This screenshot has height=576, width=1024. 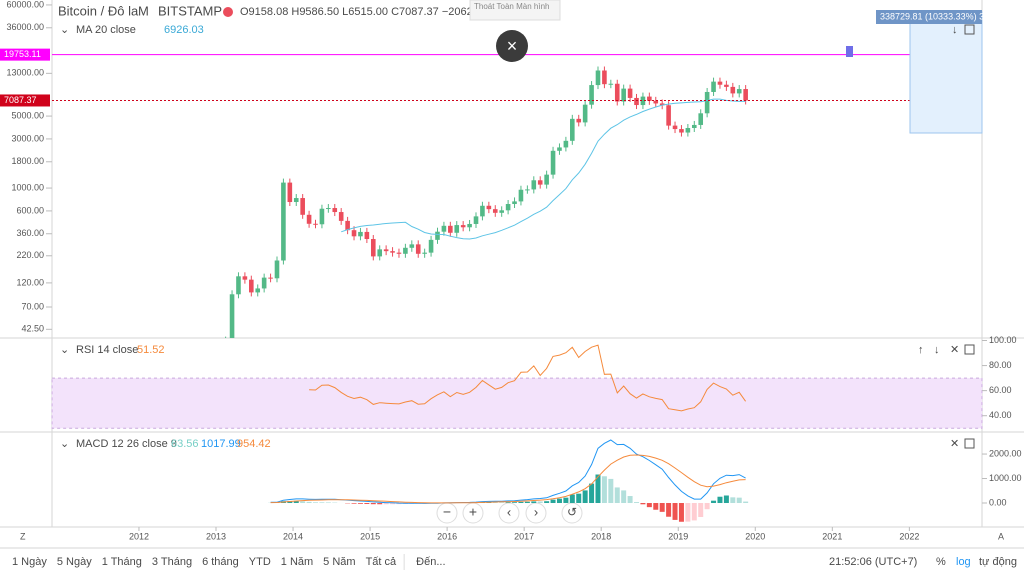 What do you see at coordinates (64, 350) in the screenshot?
I see `rsi-collapse: ⌄` at bounding box center [64, 350].